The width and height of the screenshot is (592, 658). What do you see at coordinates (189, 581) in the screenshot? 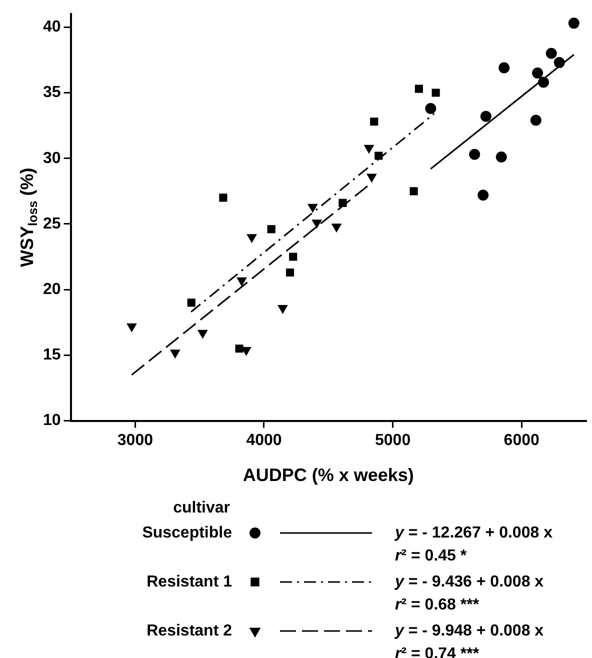
I see `legend-label: Resistant 1` at bounding box center [189, 581].